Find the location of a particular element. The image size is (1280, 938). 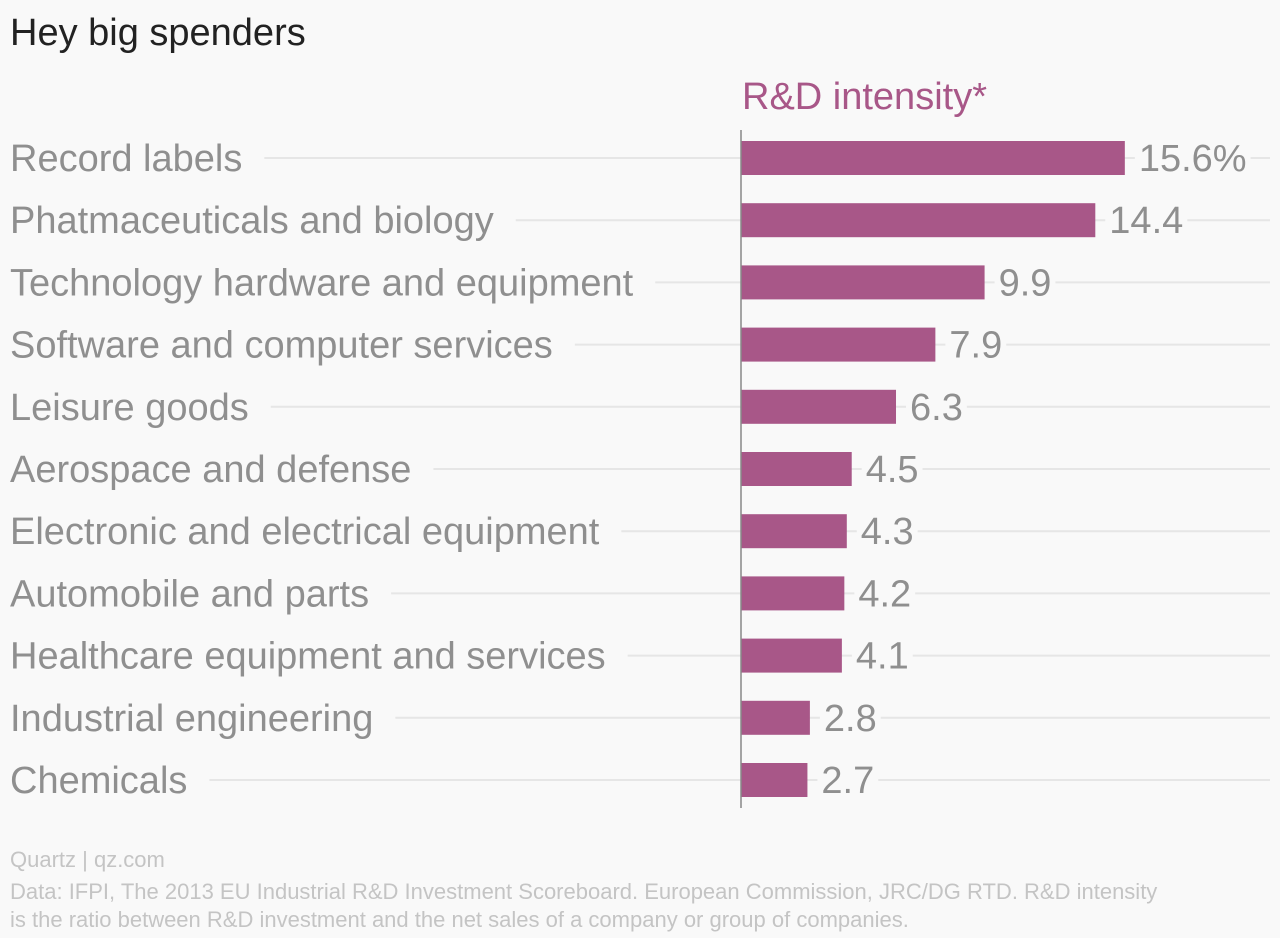

value-label: 2.8 is located at coordinates (850, 719).